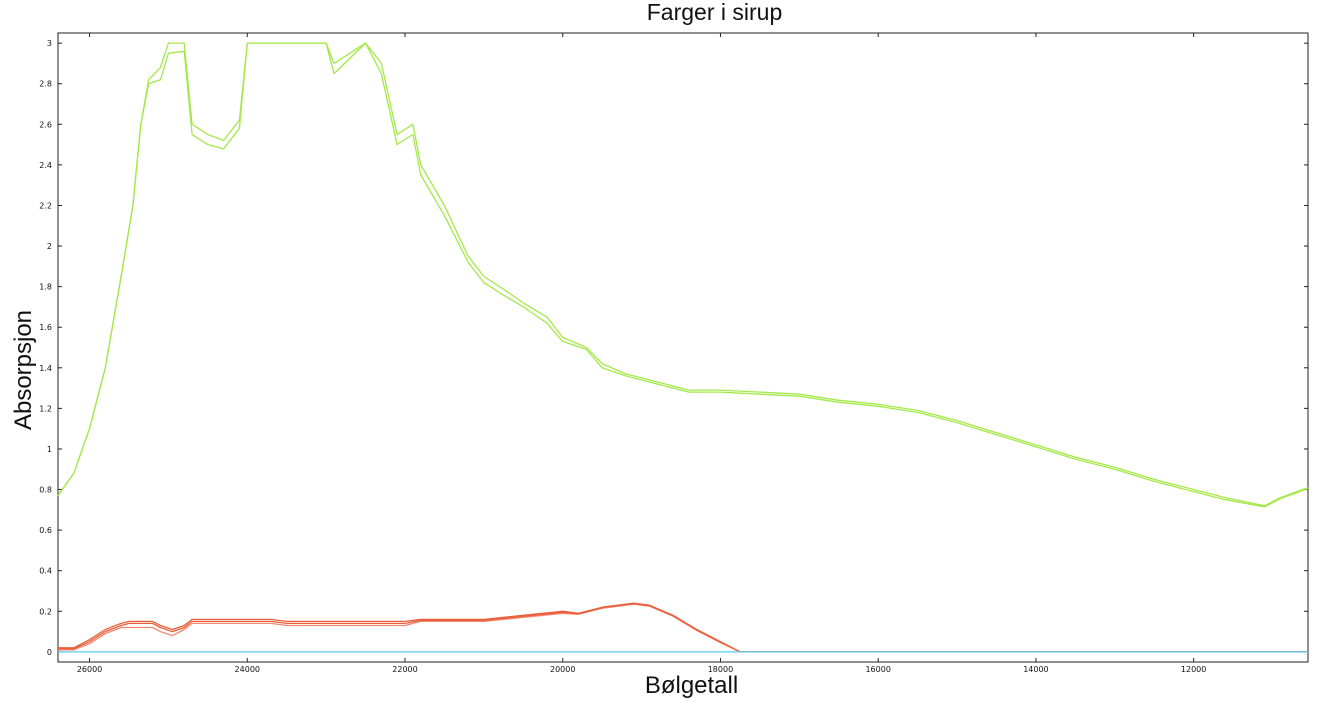 This screenshot has height=709, width=1329. Describe the element at coordinates (45, 408) in the screenshot. I see `y-tick-label: 1.2` at that location.